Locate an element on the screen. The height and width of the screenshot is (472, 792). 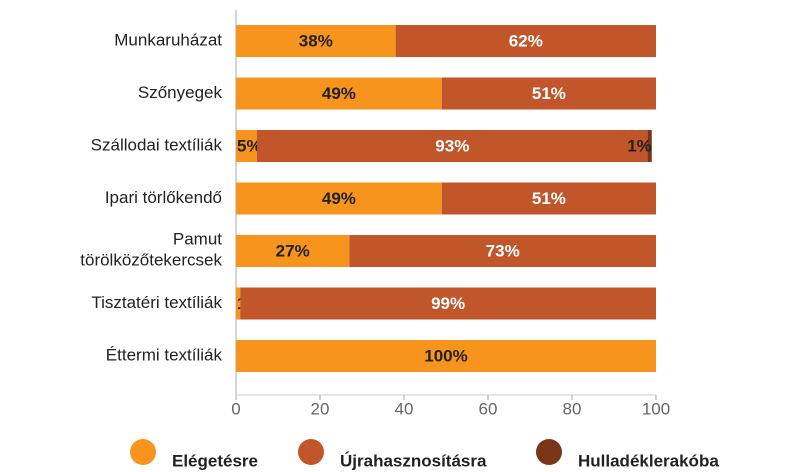
x-tick-label: 40 is located at coordinates (404, 408).